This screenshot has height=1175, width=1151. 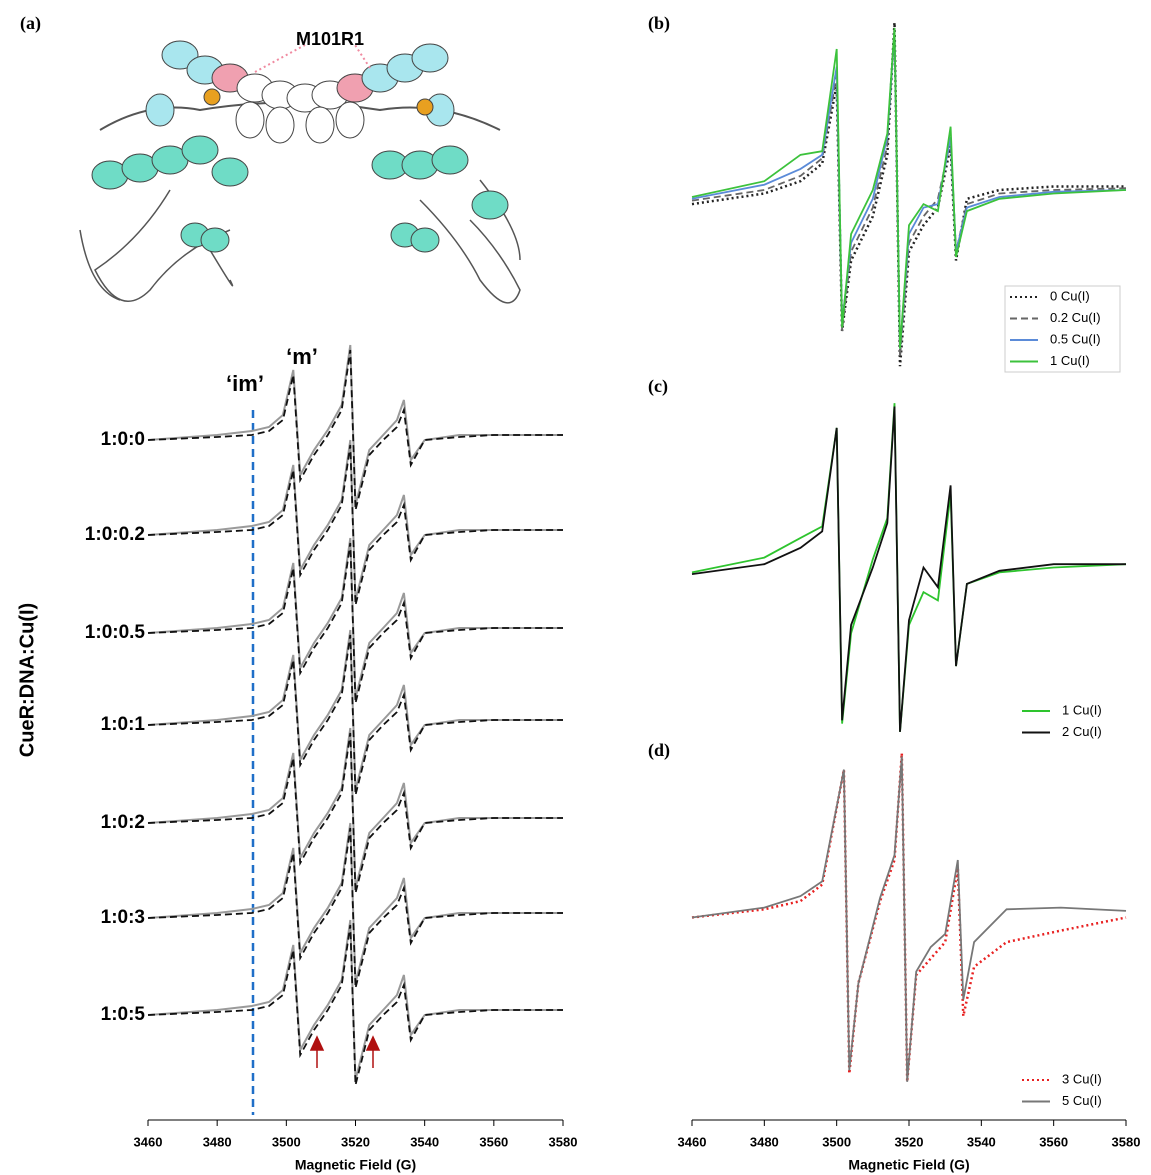 I want to click on row-label: 1:0:0, so click(x=123, y=439).